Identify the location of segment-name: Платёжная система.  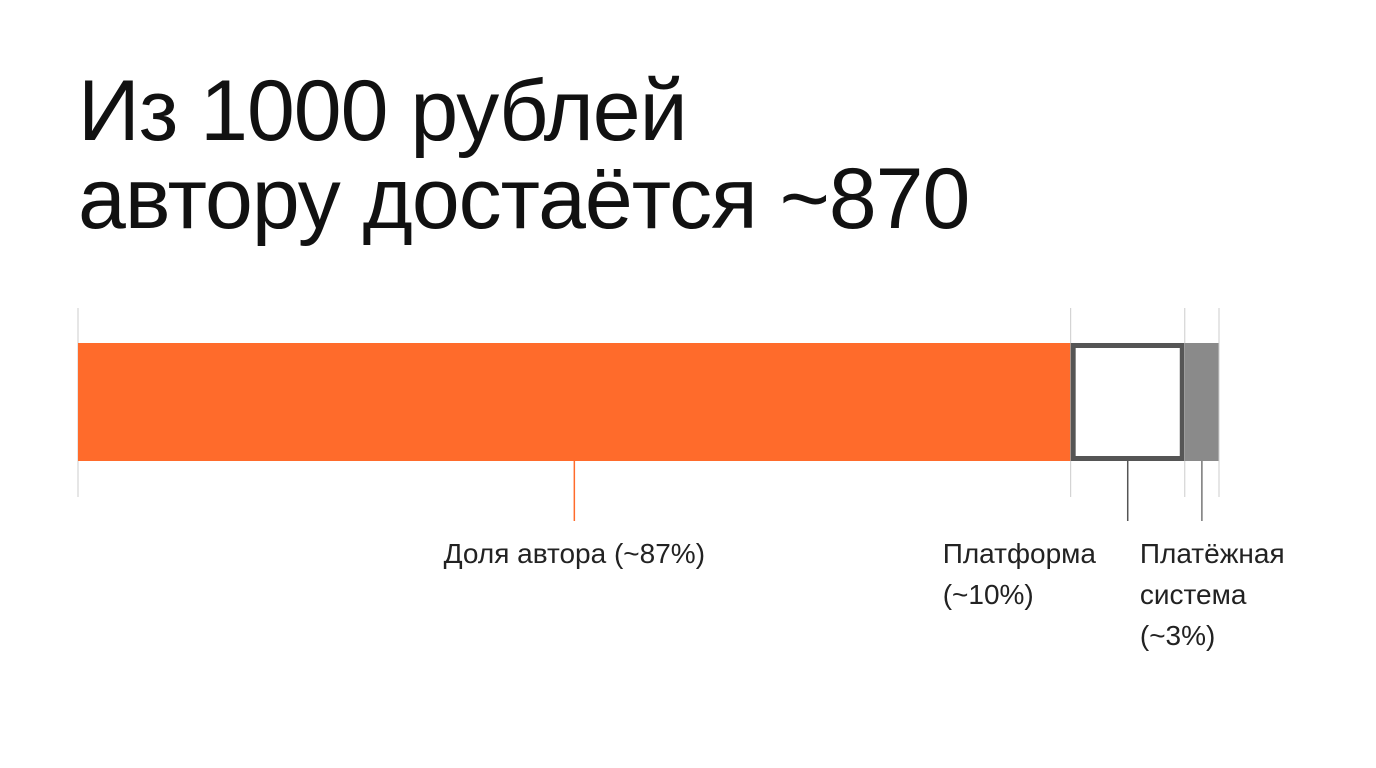
(1212, 574).